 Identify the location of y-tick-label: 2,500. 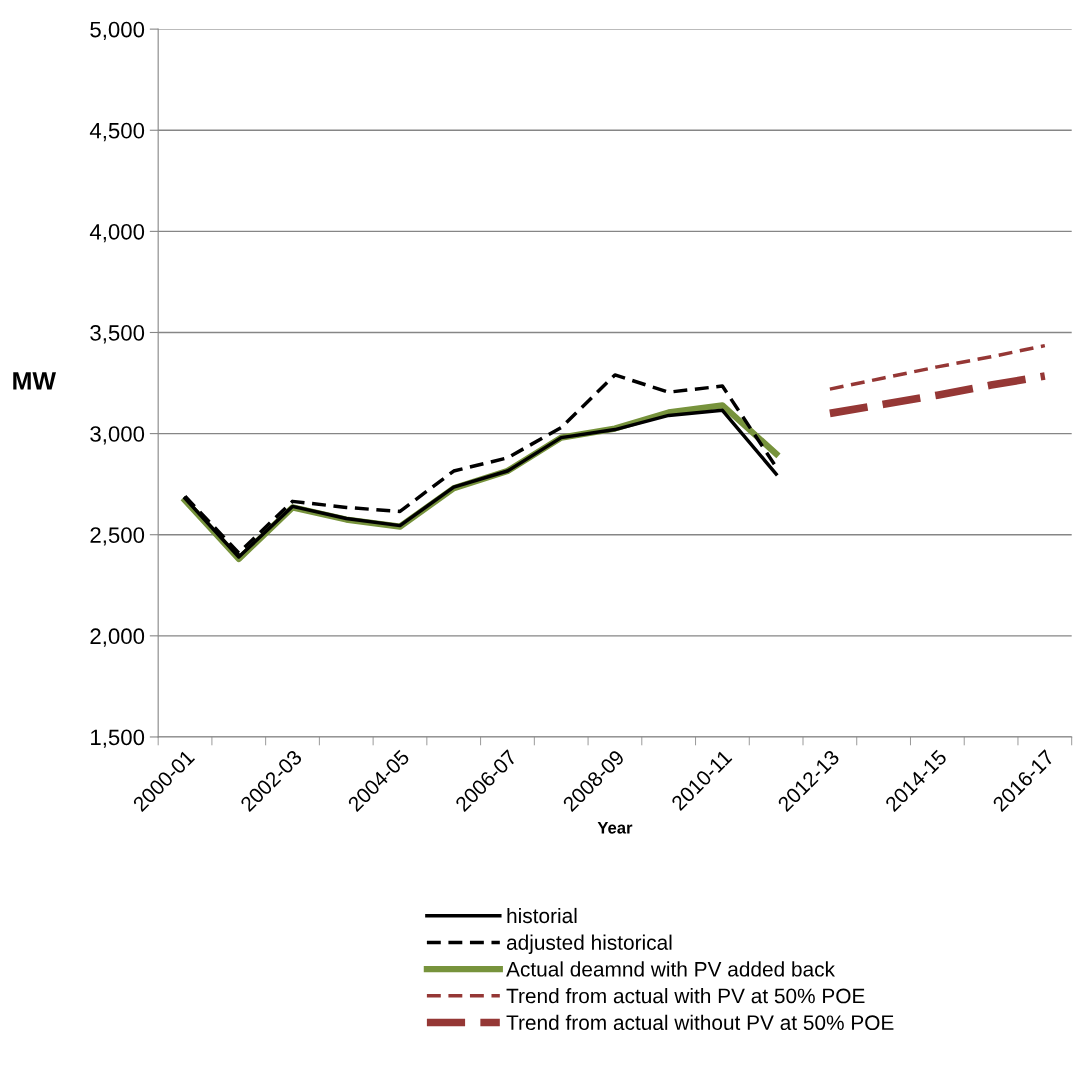
(117, 536).